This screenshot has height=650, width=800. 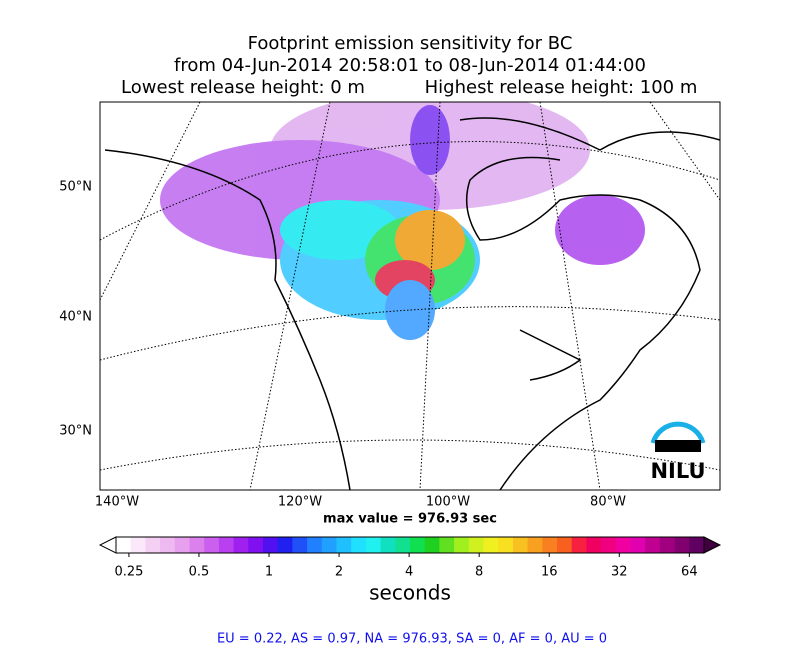 What do you see at coordinates (619, 572) in the screenshot?
I see `colorbar-tick-label: 32` at bounding box center [619, 572].